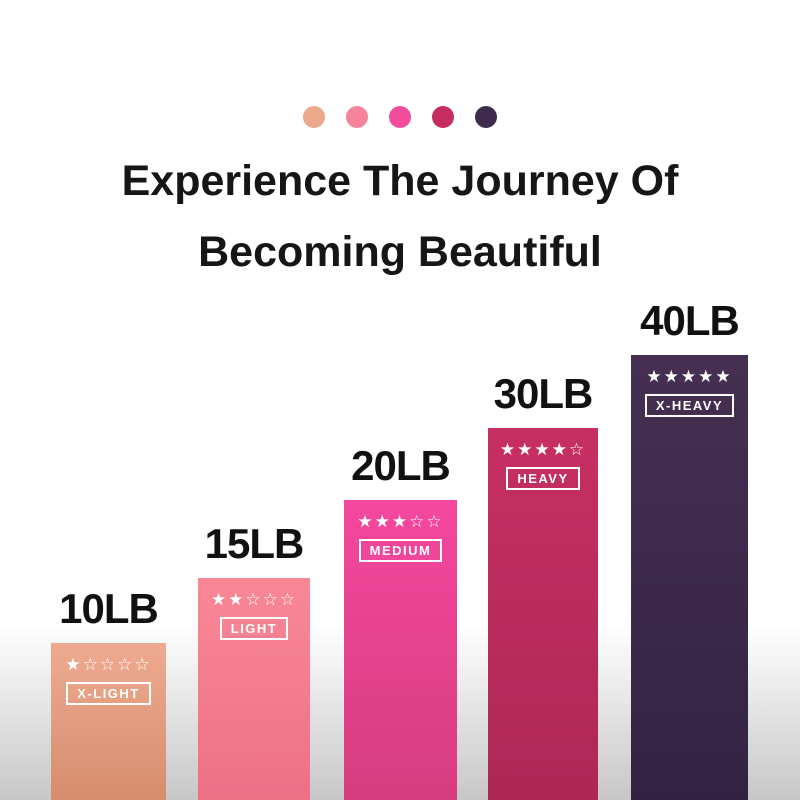 This screenshot has width=800, height=800. I want to click on color-palette-legend, so click(400, 117).